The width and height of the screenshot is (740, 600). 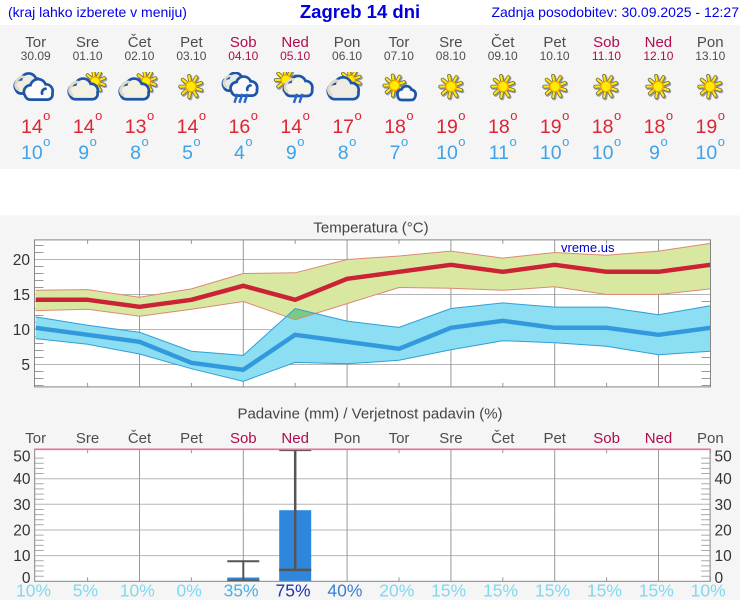 What do you see at coordinates (189, 590) in the screenshot?
I see `svg-text: 0%` at bounding box center [189, 590].